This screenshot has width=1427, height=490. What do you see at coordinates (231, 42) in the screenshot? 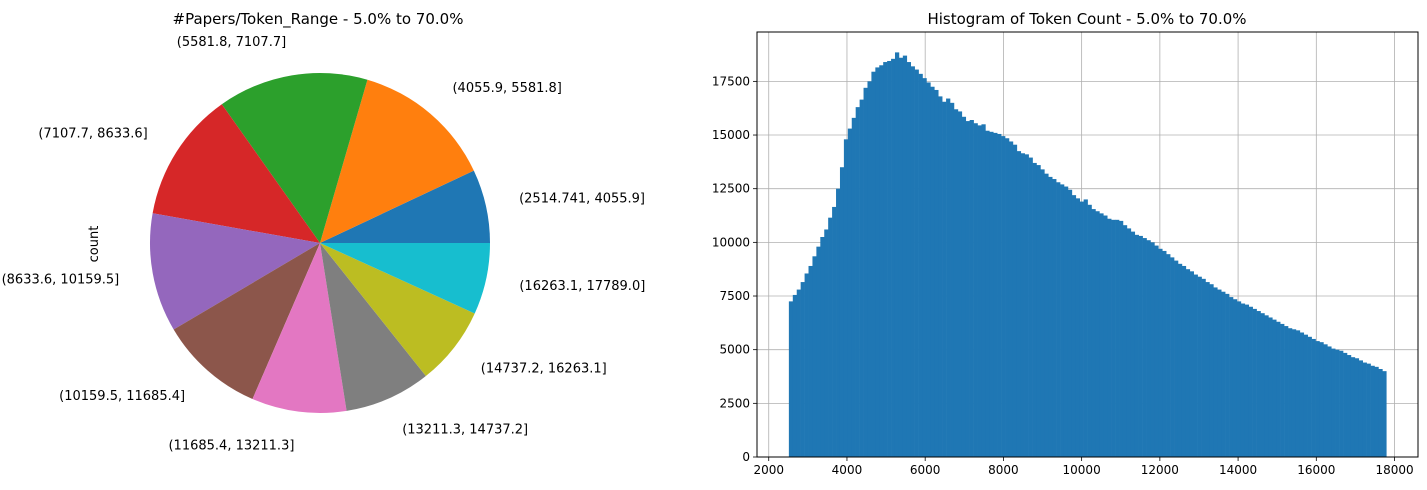
I see `pie-slice-label: (5581.8, 7107.7]` at bounding box center [231, 42].